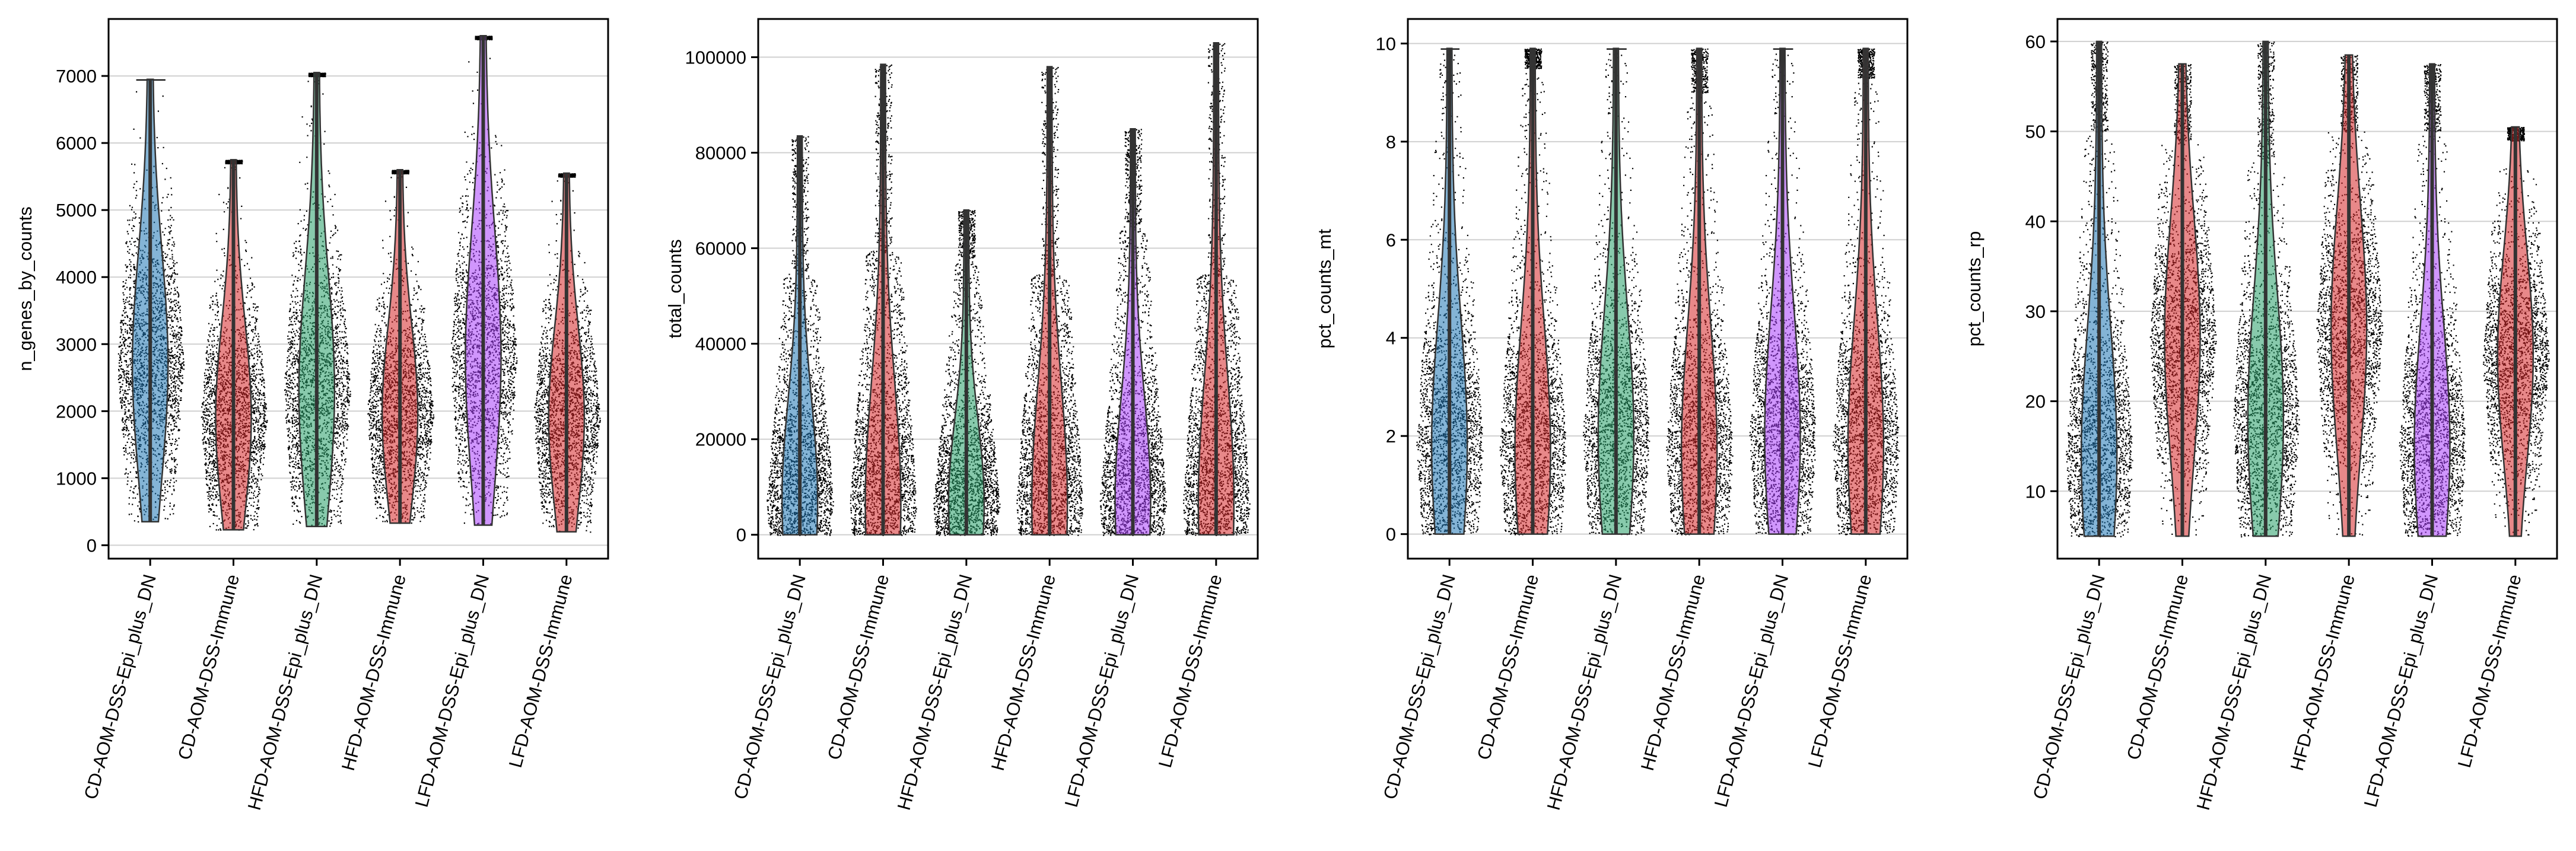  I want to click on y-tick-label: 40, so click(2035, 221).